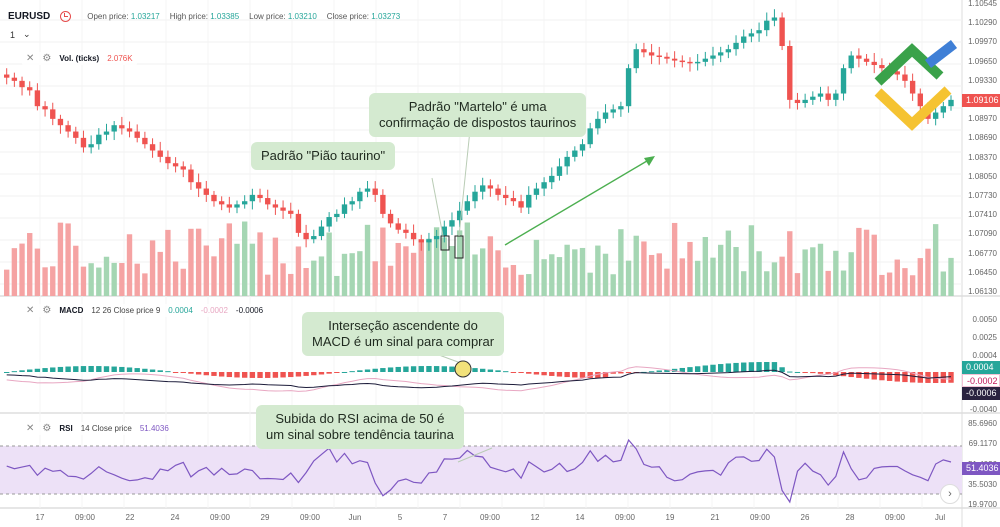  I want to click on trend-arrow, so click(578, 201).